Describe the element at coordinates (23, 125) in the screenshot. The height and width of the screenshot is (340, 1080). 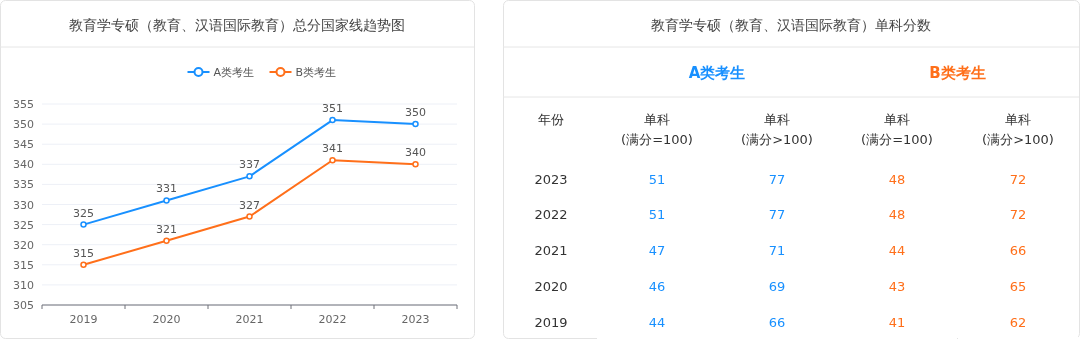
I see `y-tick-label: 350` at that location.